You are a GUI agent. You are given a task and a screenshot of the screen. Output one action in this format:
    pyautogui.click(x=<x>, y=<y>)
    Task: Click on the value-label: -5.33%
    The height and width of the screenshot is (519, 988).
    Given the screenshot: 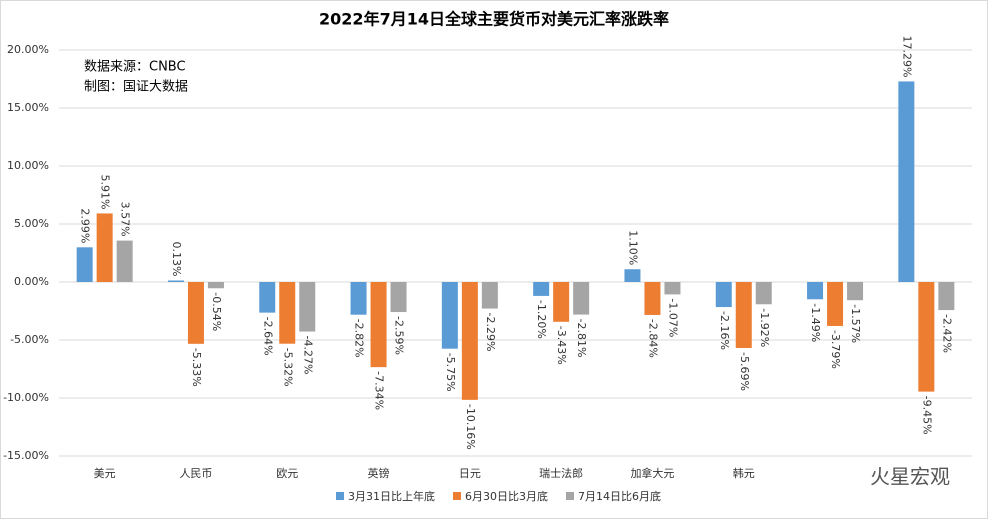 What is the action you would take?
    pyautogui.click(x=196, y=367)
    